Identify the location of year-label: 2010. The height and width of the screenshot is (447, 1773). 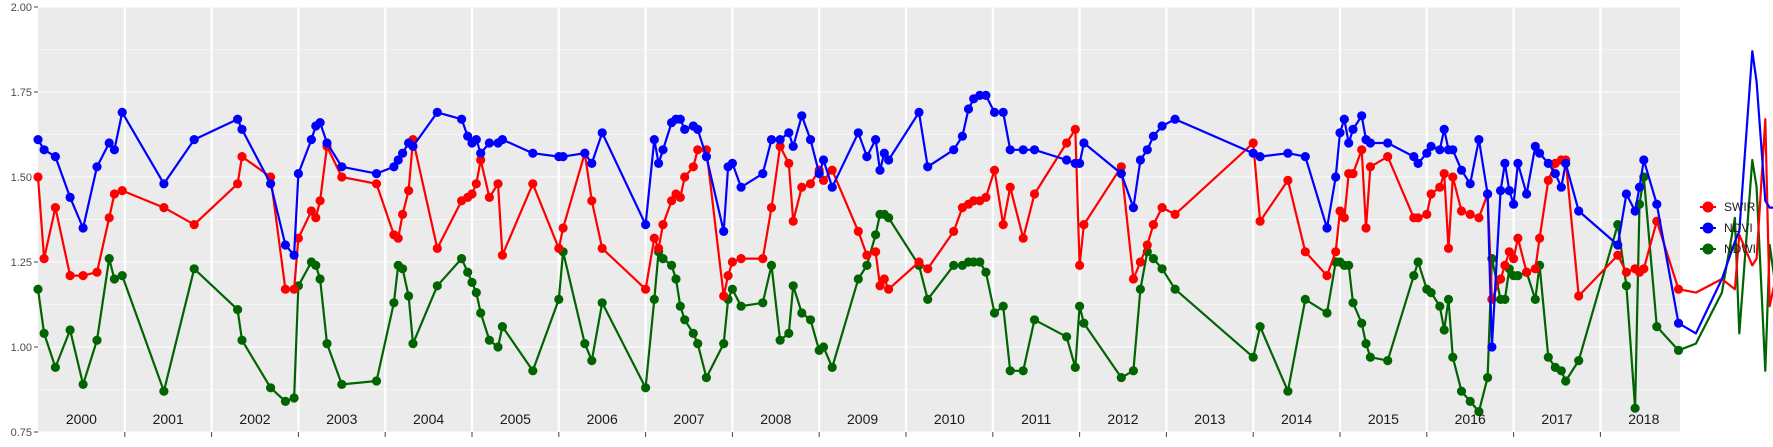
(949, 419).